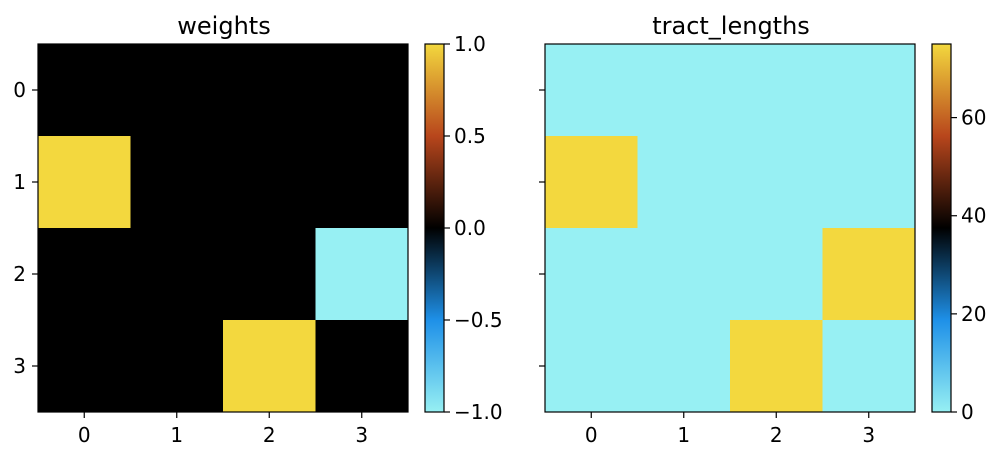 The image size is (1004, 460). Describe the element at coordinates (470, 136) in the screenshot. I see `colorbar-tick-label: 0.5` at that location.